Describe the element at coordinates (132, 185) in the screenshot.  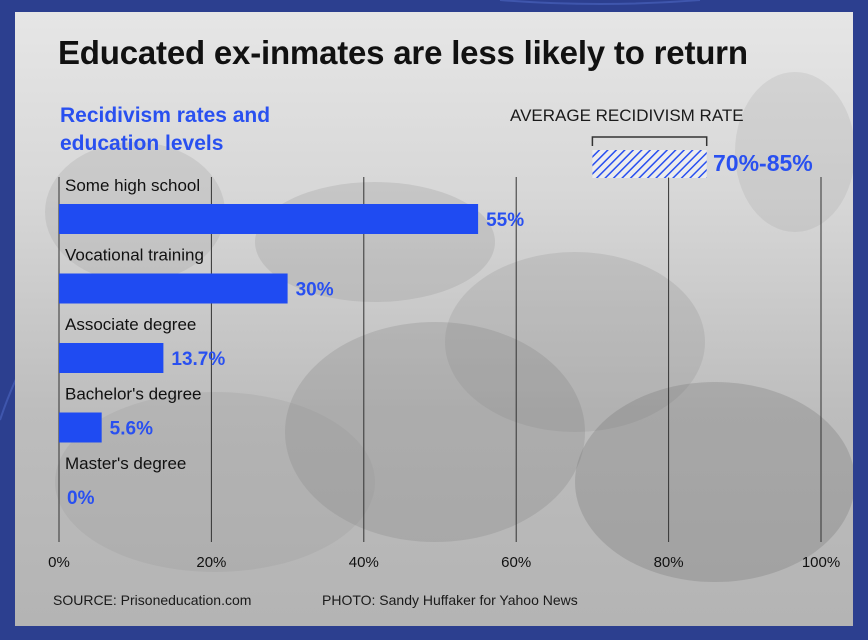
I see `category-label: Some high school` at that location.